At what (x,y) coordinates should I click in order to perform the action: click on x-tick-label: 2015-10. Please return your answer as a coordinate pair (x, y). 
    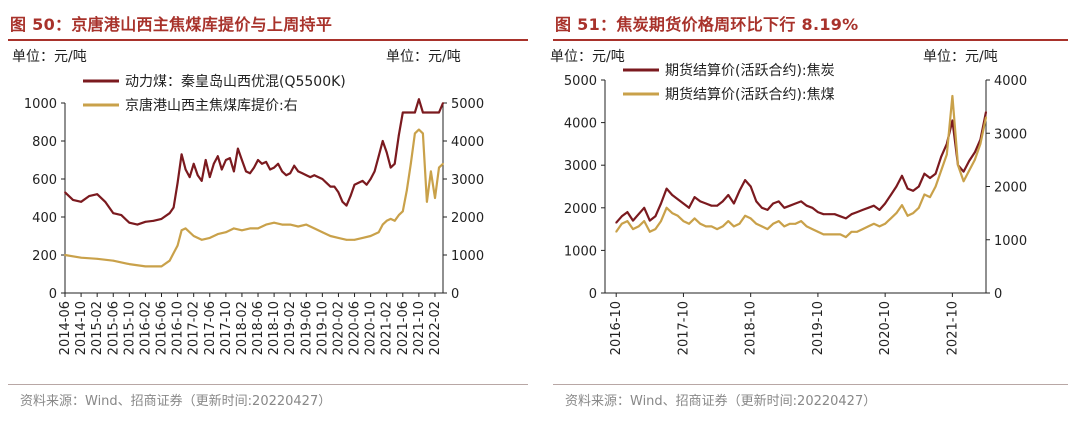
    Looking at the image, I should click on (129, 328).